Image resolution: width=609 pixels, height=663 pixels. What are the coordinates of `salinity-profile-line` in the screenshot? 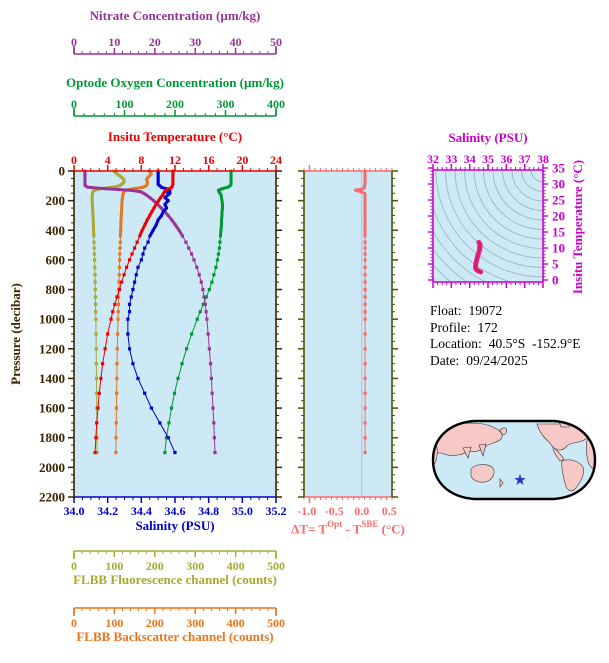 It's located at (151, 312).